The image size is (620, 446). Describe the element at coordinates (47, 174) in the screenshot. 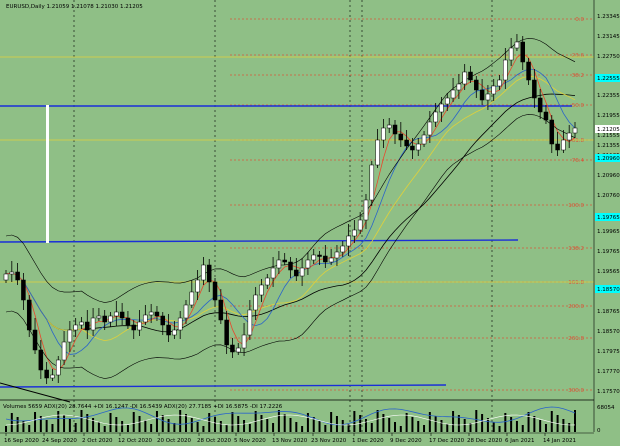

I see `vertical-marker` at that location.